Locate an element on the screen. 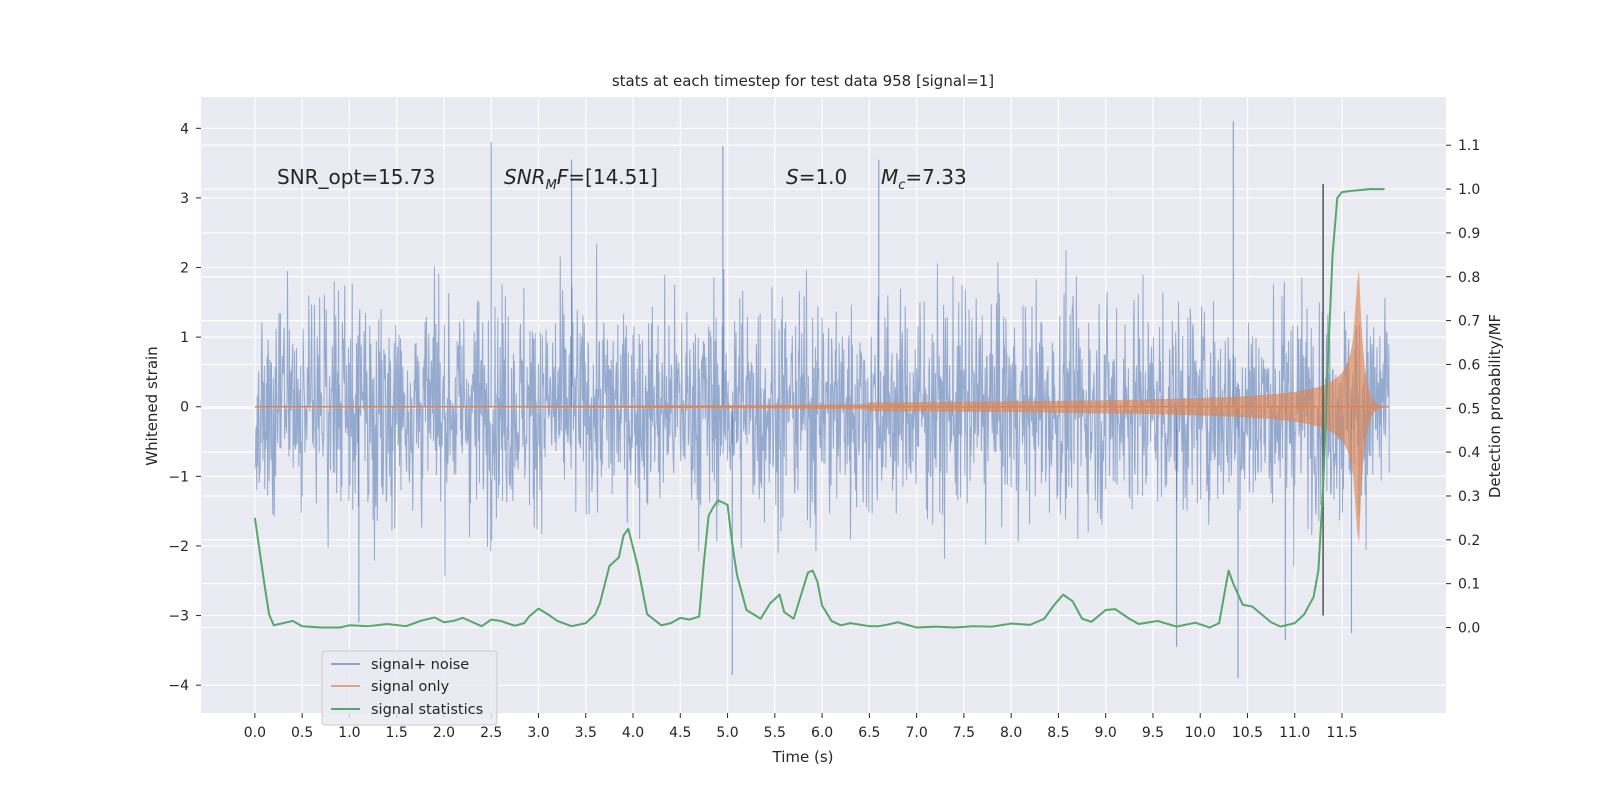 The height and width of the screenshot is (800, 1600). x-tick-label: 1.5 is located at coordinates (397, 733).